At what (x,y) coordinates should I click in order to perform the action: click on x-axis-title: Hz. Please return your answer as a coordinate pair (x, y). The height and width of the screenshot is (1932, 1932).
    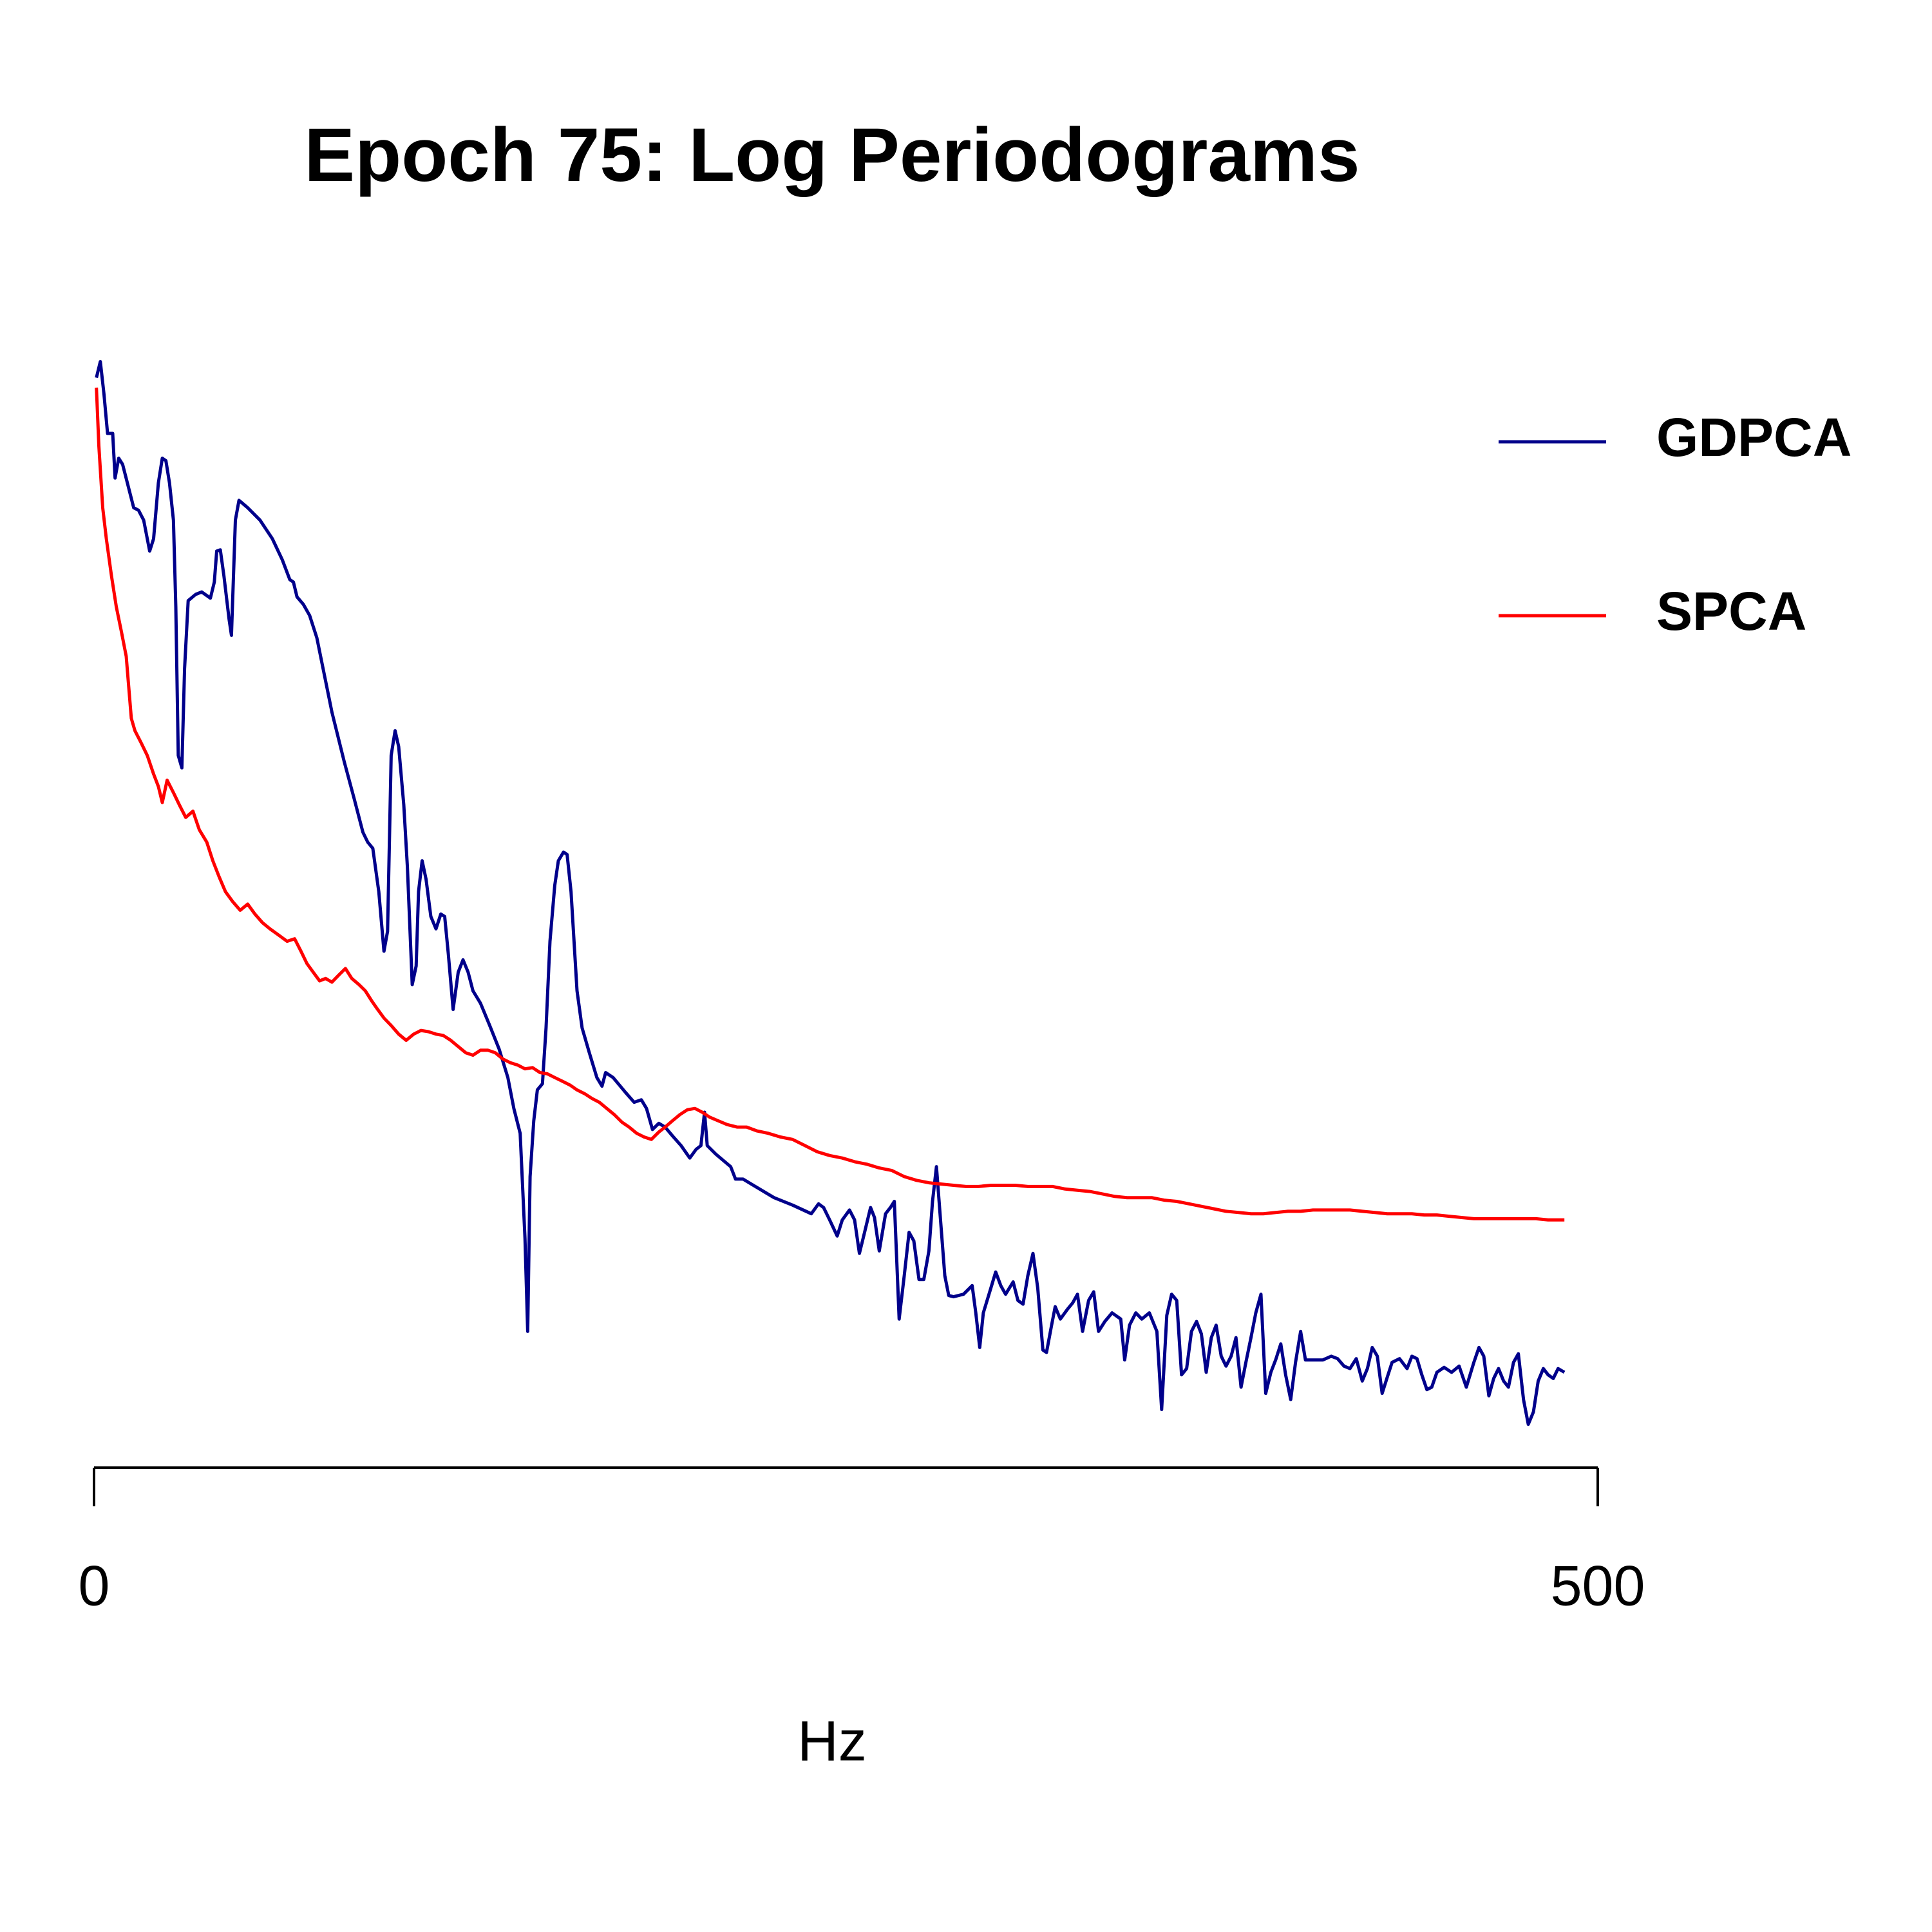
    Looking at the image, I should click on (832, 1740).